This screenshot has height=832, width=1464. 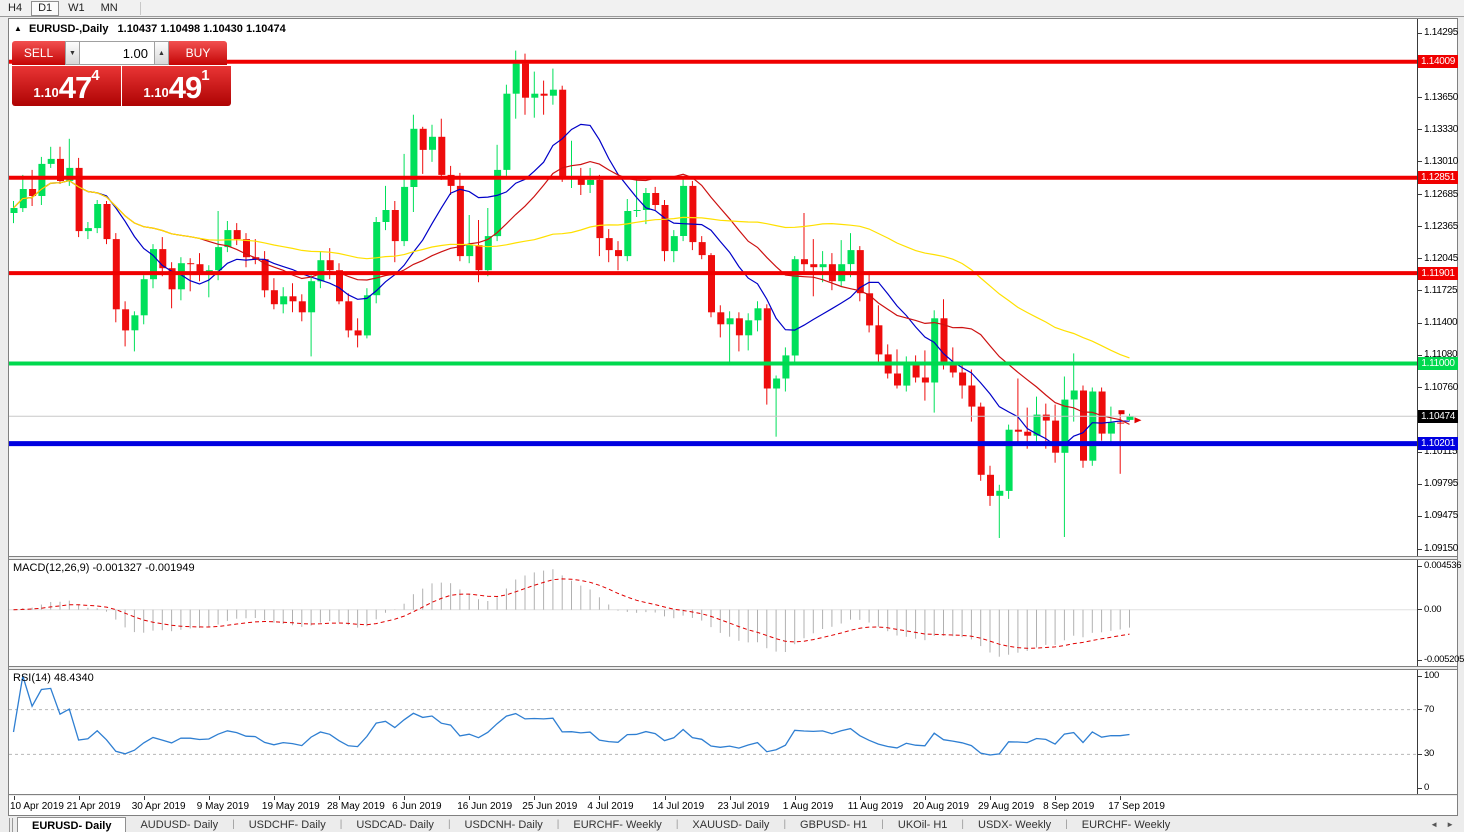 What do you see at coordinates (1441, 194) in the screenshot?
I see `axis-tick-label: 1.12685` at bounding box center [1441, 194].